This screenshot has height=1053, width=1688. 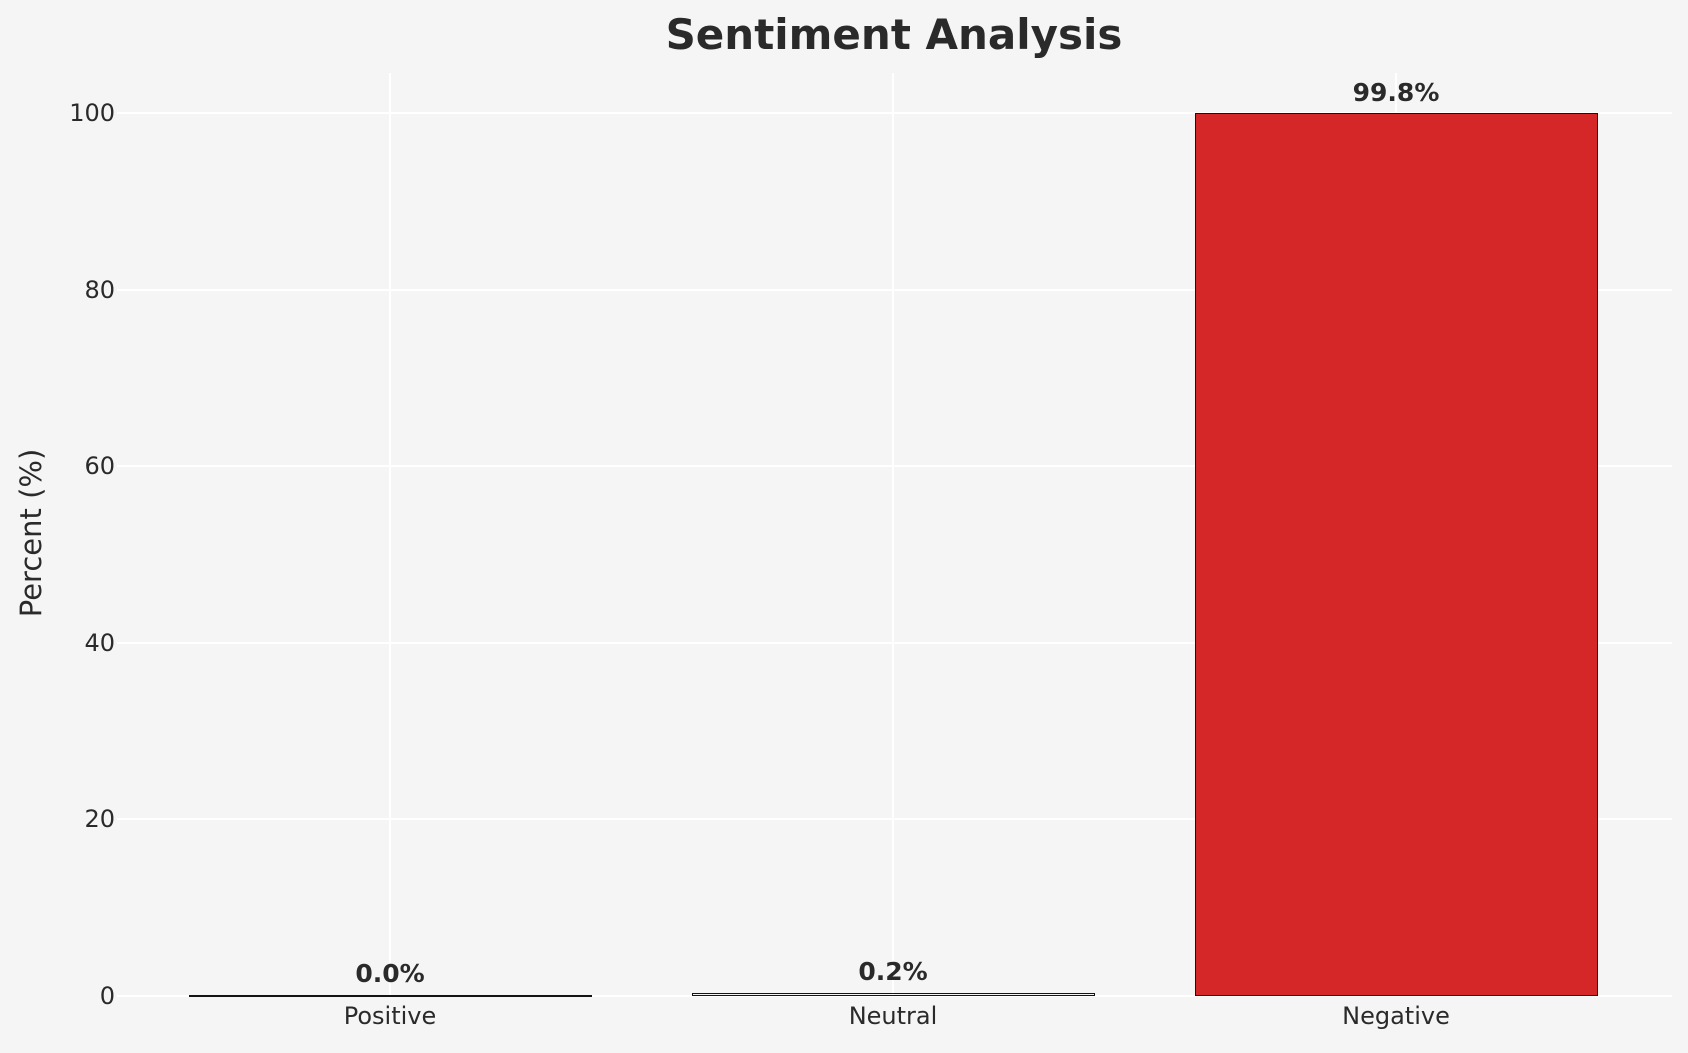 I want to click on bar-value-label: 0.0%, so click(x=390, y=973).